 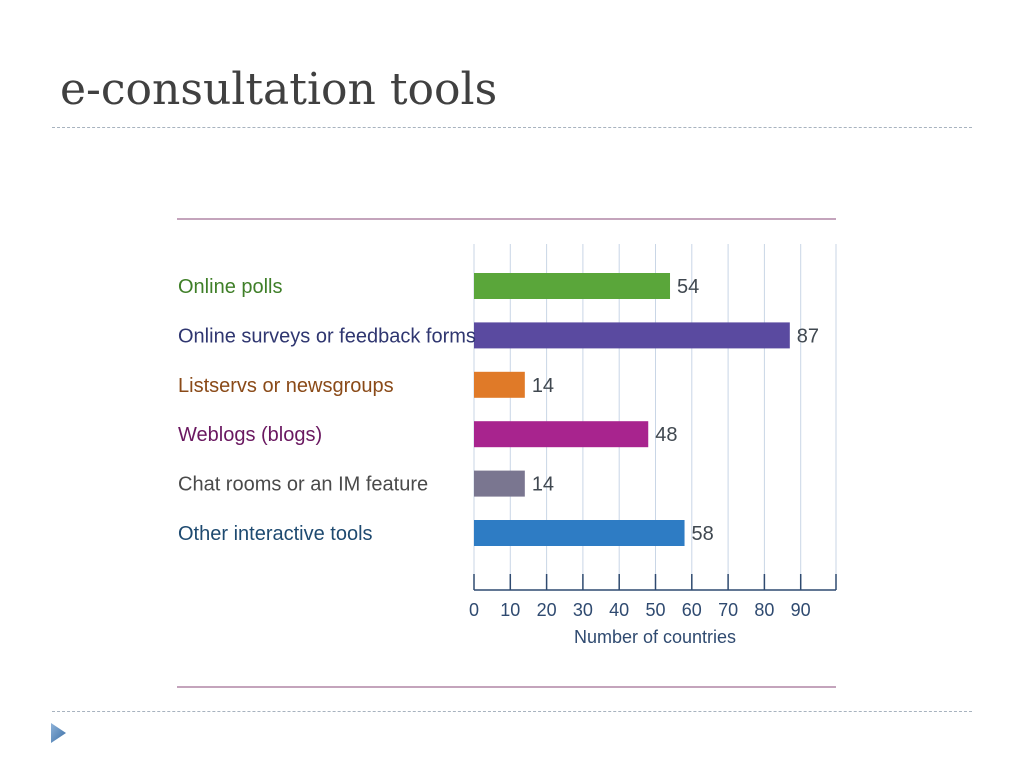 I want to click on category-label: Online surveys or feedback forms, so click(x=327, y=336).